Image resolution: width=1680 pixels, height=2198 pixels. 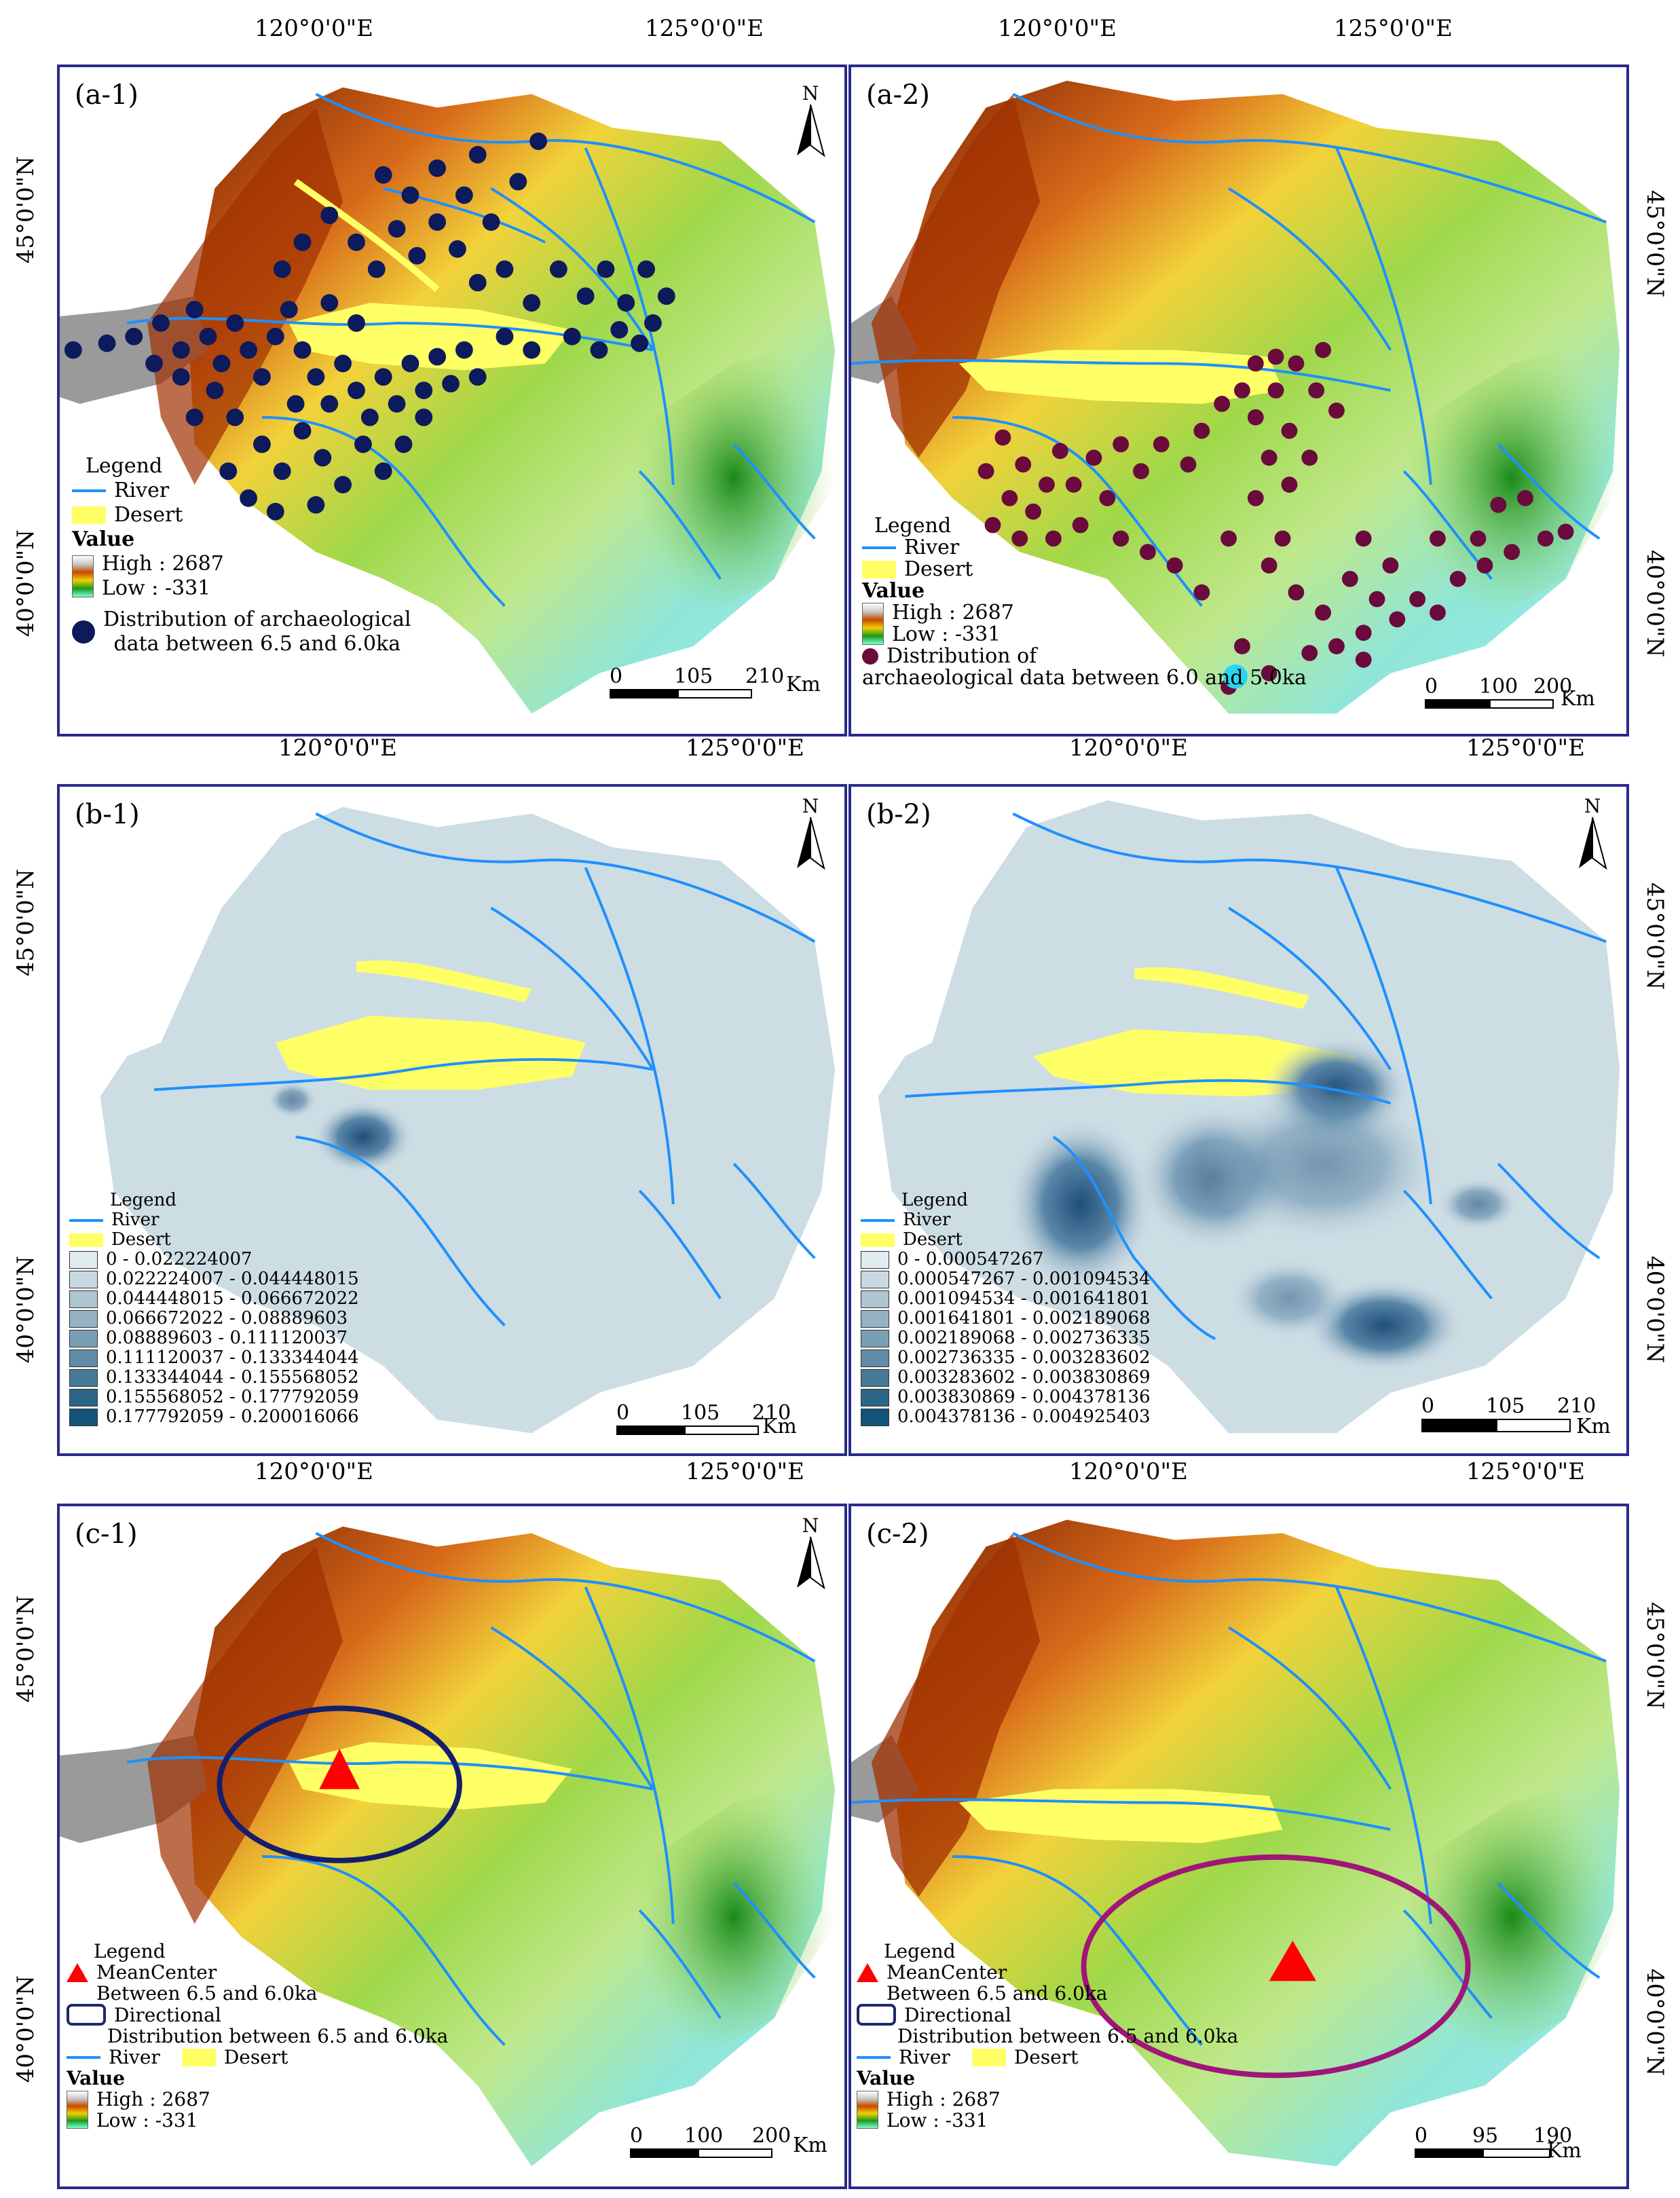 What do you see at coordinates (157, 1972) in the screenshot?
I see `mean-center-label: MeanCenter` at bounding box center [157, 1972].